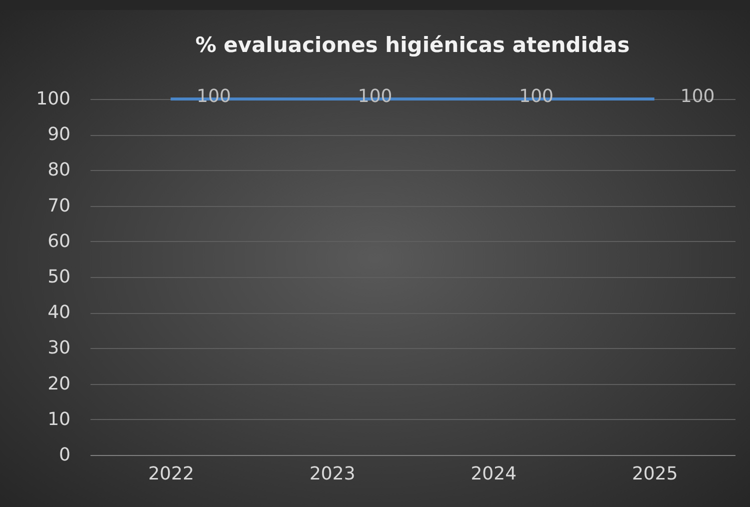  What do you see at coordinates (412, 45) in the screenshot?
I see `chart-title: % evaluaciones higiénicas atendidas` at bounding box center [412, 45].